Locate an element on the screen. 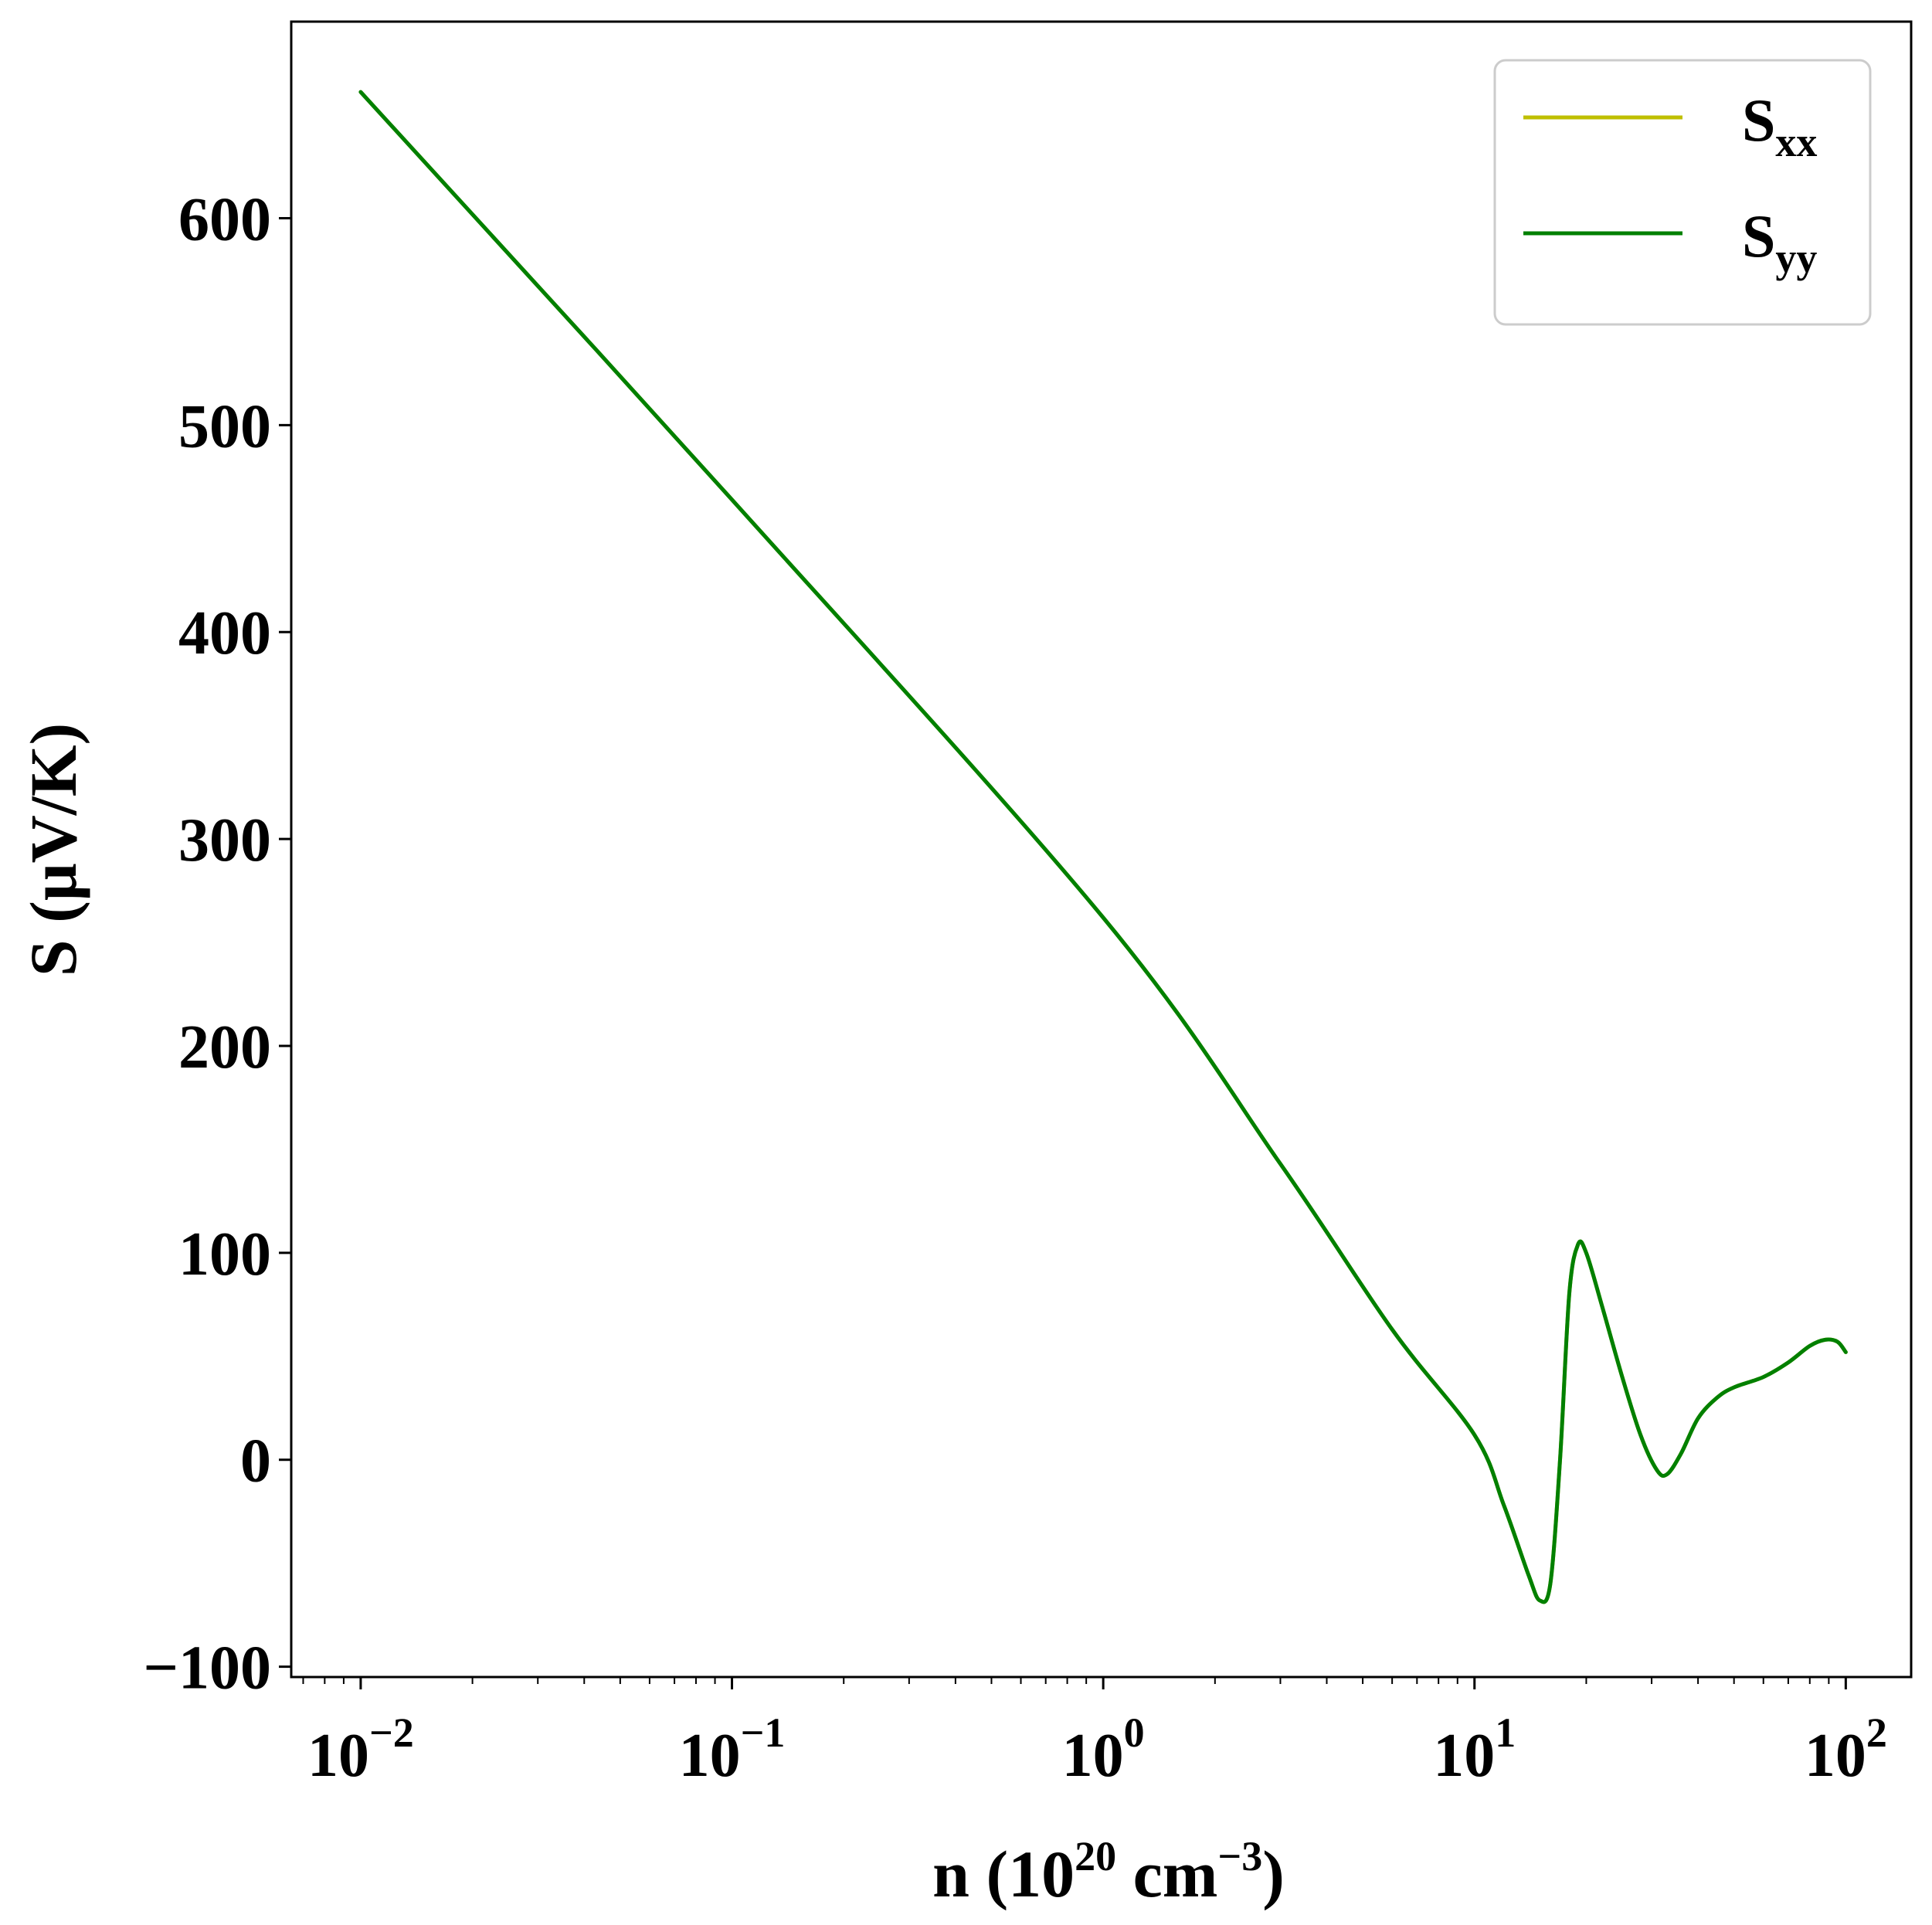  legend: Sxx Syy is located at coordinates (1683, 192).